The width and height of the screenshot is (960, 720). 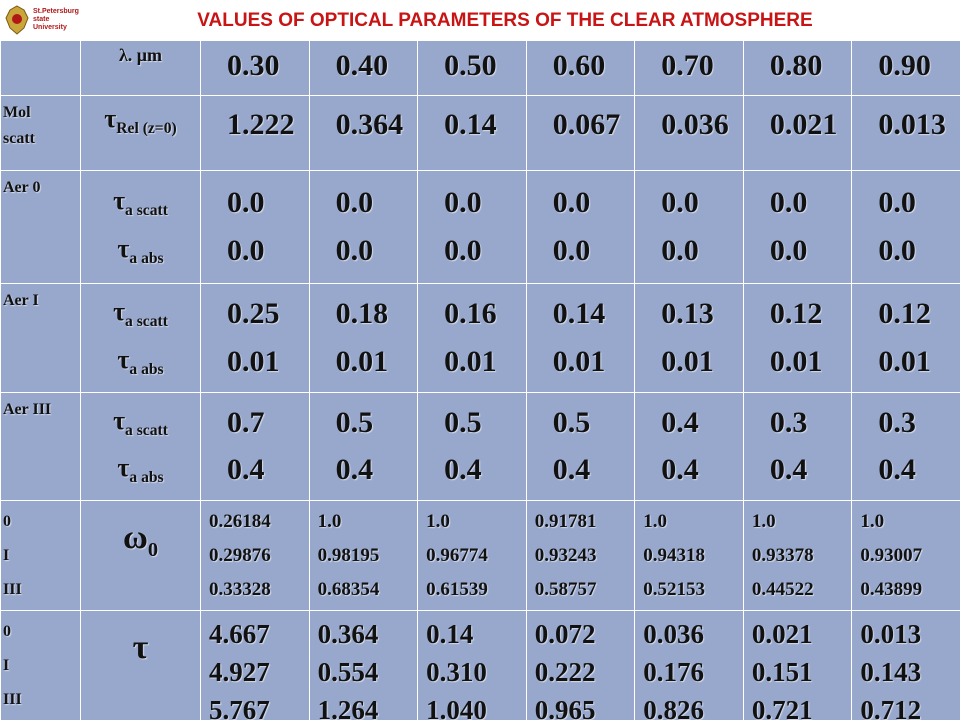 What do you see at coordinates (472, 555) in the screenshot?
I see `value-stack: 1.0 0.96774 0.61539` at bounding box center [472, 555].